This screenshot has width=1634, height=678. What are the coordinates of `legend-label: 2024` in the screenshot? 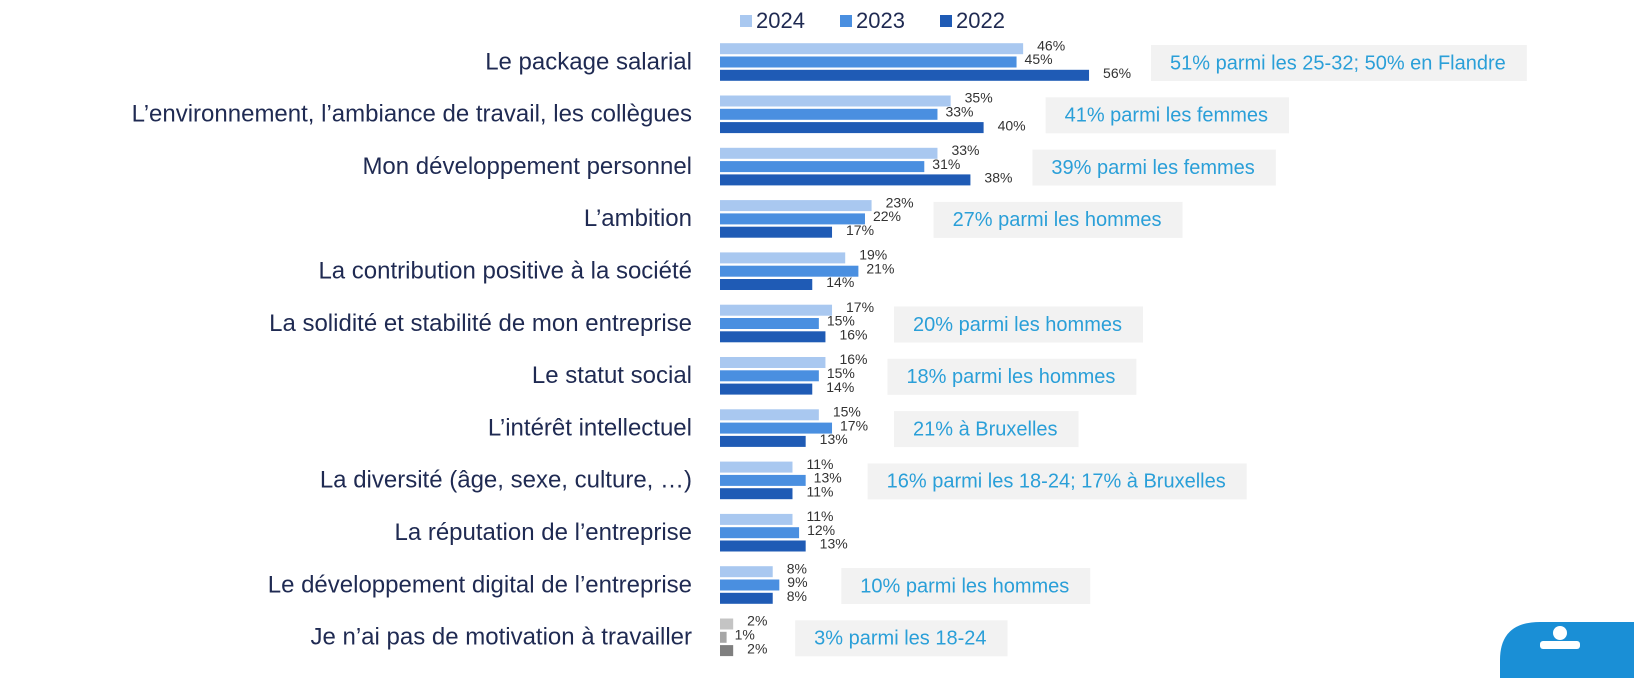 It's located at (780, 20).